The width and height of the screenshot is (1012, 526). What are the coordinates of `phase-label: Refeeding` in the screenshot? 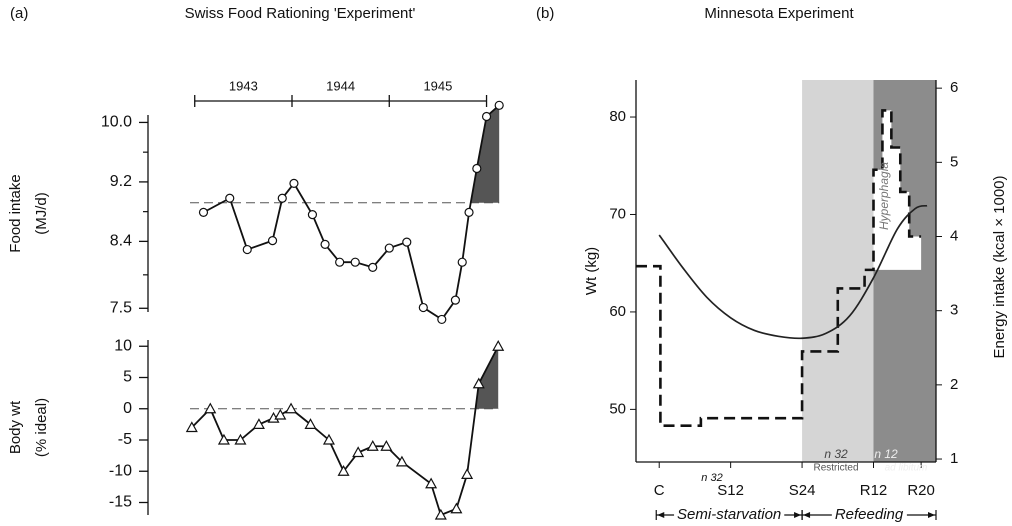 It's located at (869, 514).